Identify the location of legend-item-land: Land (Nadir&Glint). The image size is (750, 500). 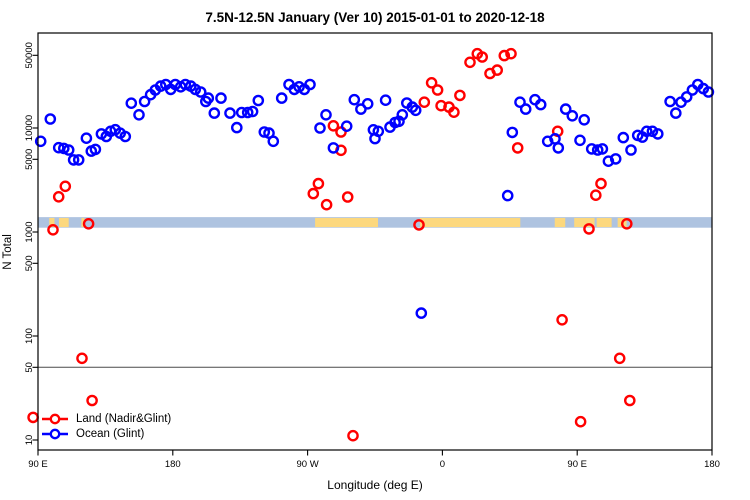
(105, 418).